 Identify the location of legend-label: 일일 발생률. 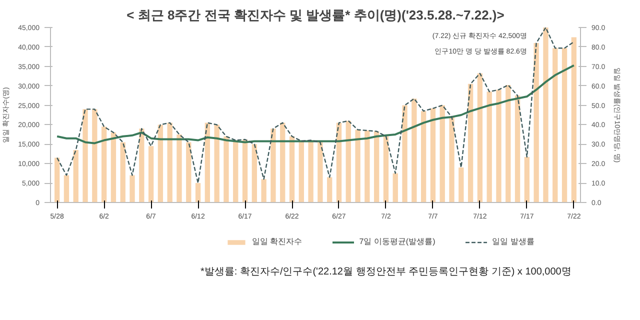
(513, 241).